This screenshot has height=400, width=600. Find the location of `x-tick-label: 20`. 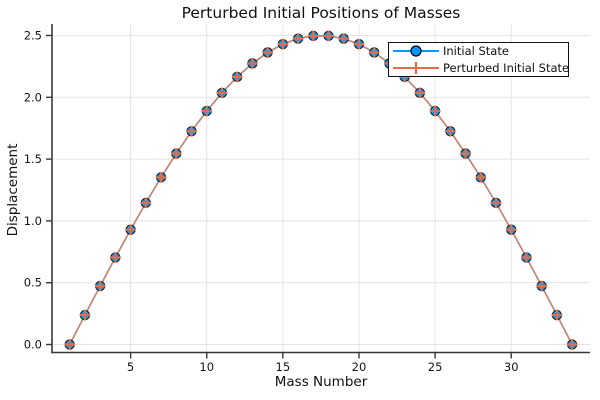

x-tick-label: 20 is located at coordinates (359, 367).